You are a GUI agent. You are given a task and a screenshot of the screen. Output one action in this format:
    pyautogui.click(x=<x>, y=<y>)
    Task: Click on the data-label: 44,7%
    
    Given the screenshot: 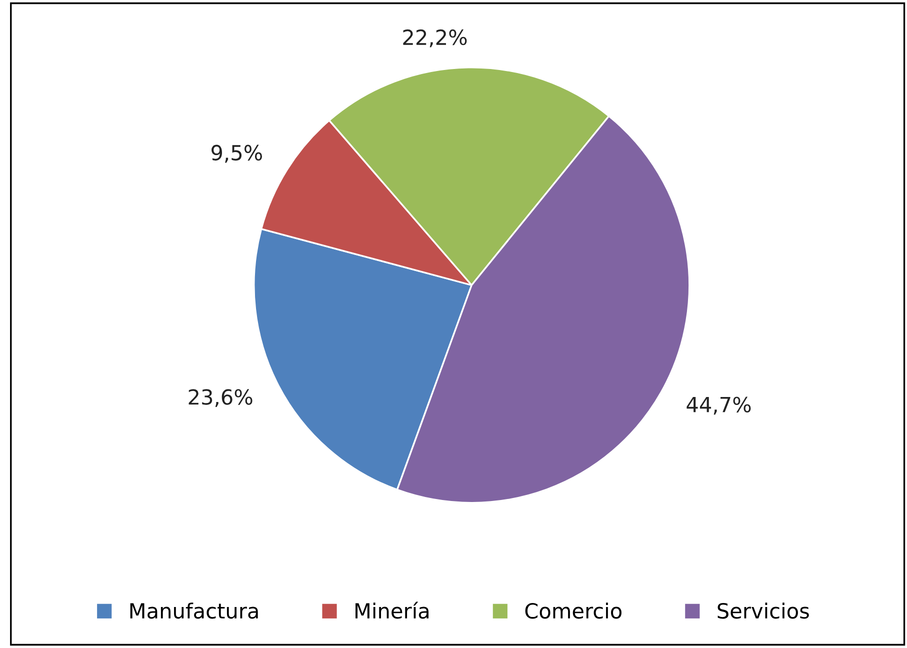 What is the action you would take?
    pyautogui.click(x=718, y=405)
    